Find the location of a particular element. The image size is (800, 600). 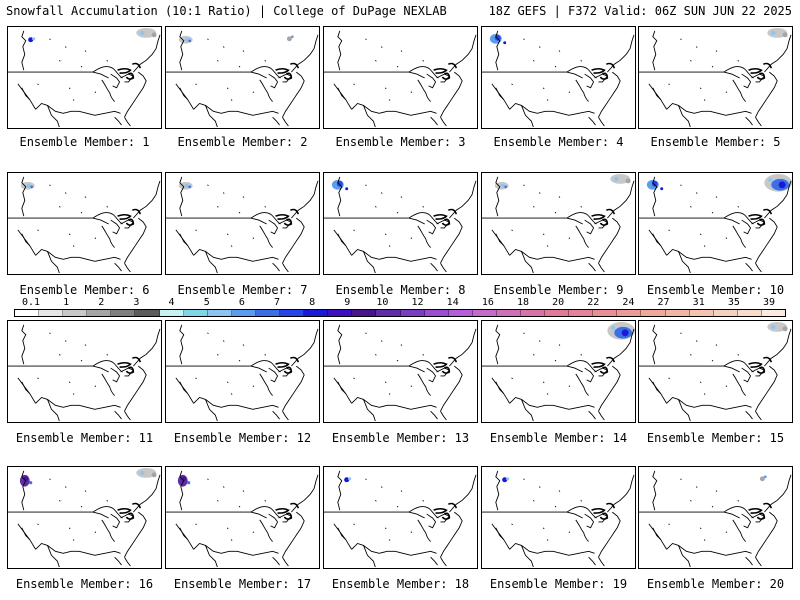

member-label: Ensemble Member: 16 is located at coordinates (84, 584).